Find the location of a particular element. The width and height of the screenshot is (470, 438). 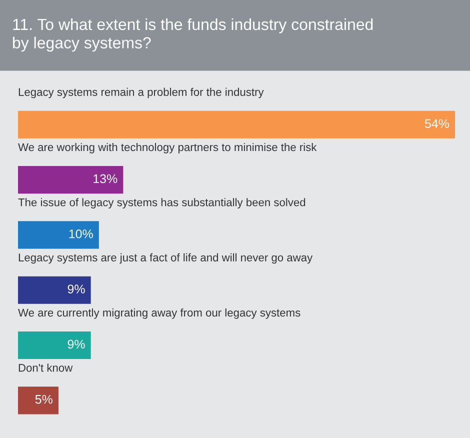

y-tick-label: We are working with technology partners to minimise the risk is located at coordinates (167, 148).